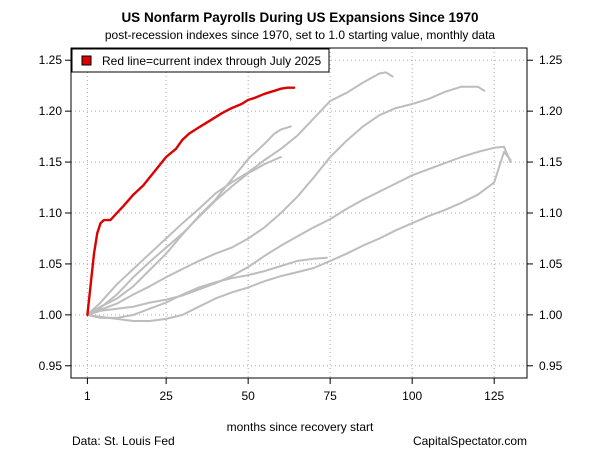 The image size is (600, 450). I want to click on x-tick-label: 125, so click(494, 396).